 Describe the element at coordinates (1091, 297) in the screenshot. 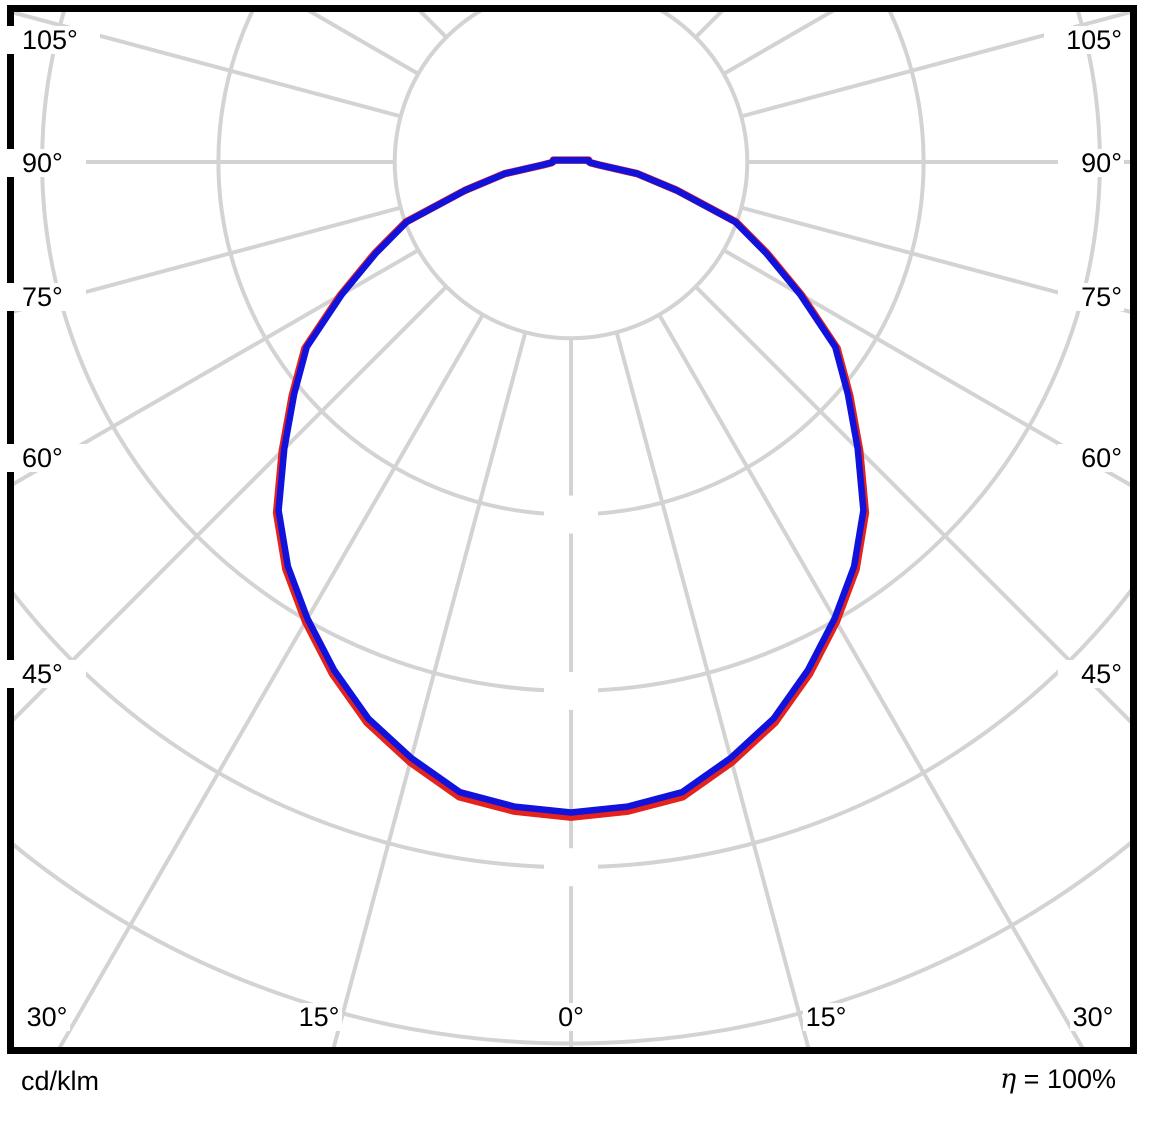

I see `angle-label-right-75deg: 75°` at that location.